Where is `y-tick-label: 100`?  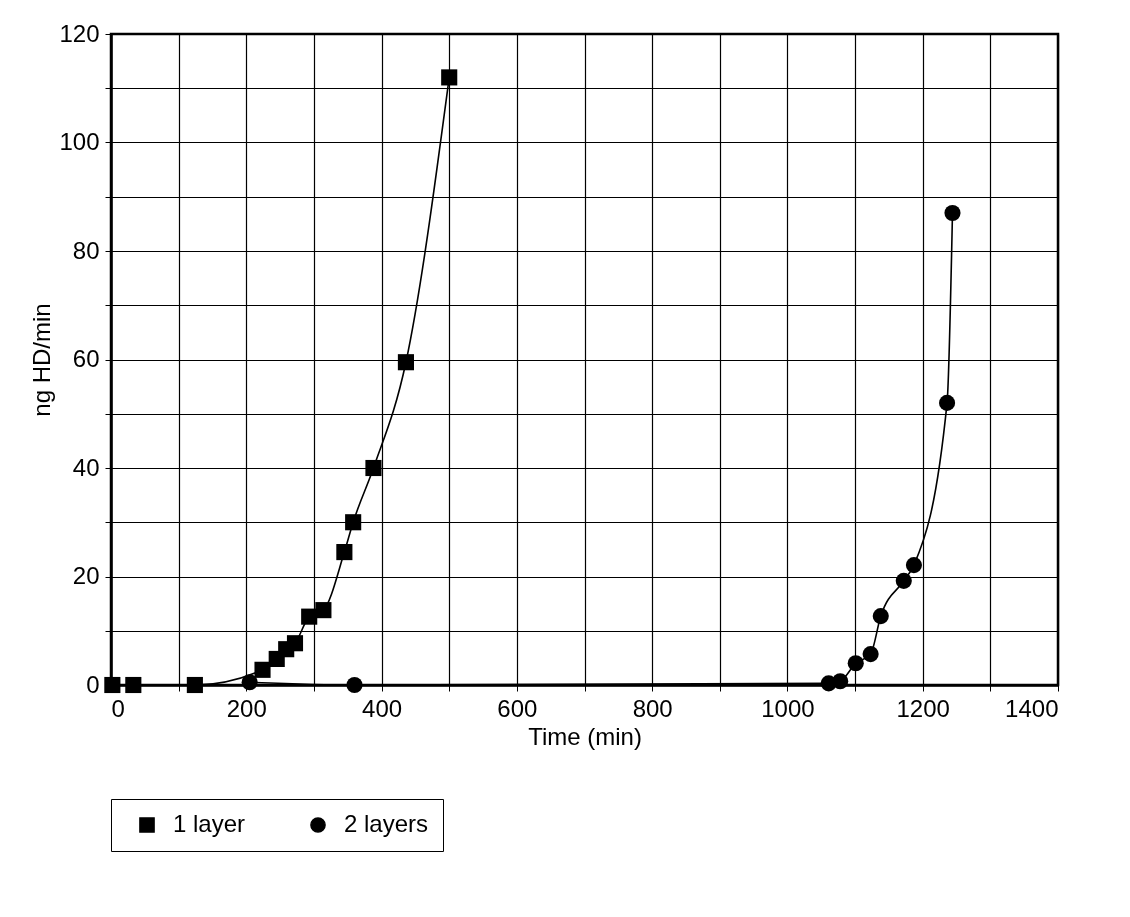 y-tick-label: 100 is located at coordinates (79, 141).